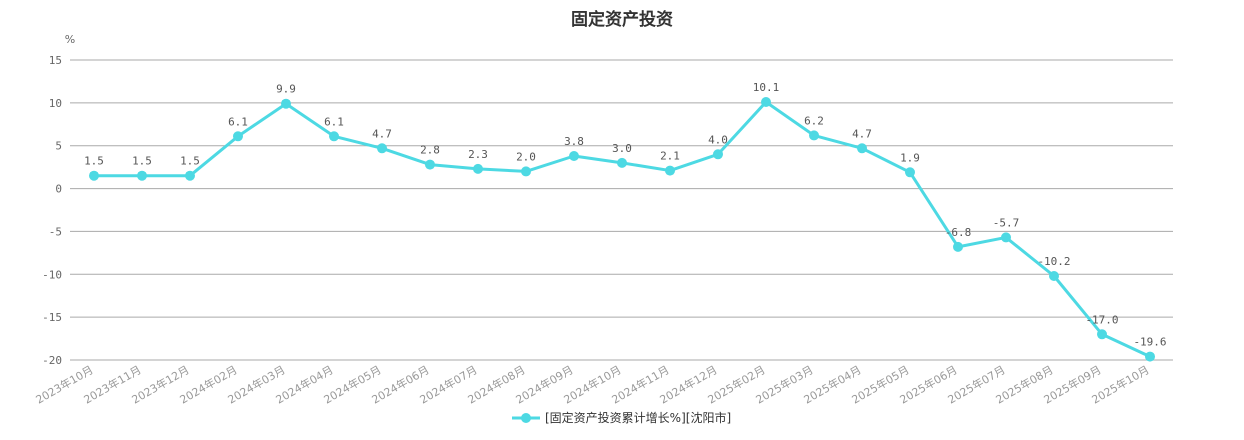 This screenshot has height=440, width=1244. What do you see at coordinates (958, 232) in the screenshot?
I see `data-label: -6.8` at bounding box center [958, 232].